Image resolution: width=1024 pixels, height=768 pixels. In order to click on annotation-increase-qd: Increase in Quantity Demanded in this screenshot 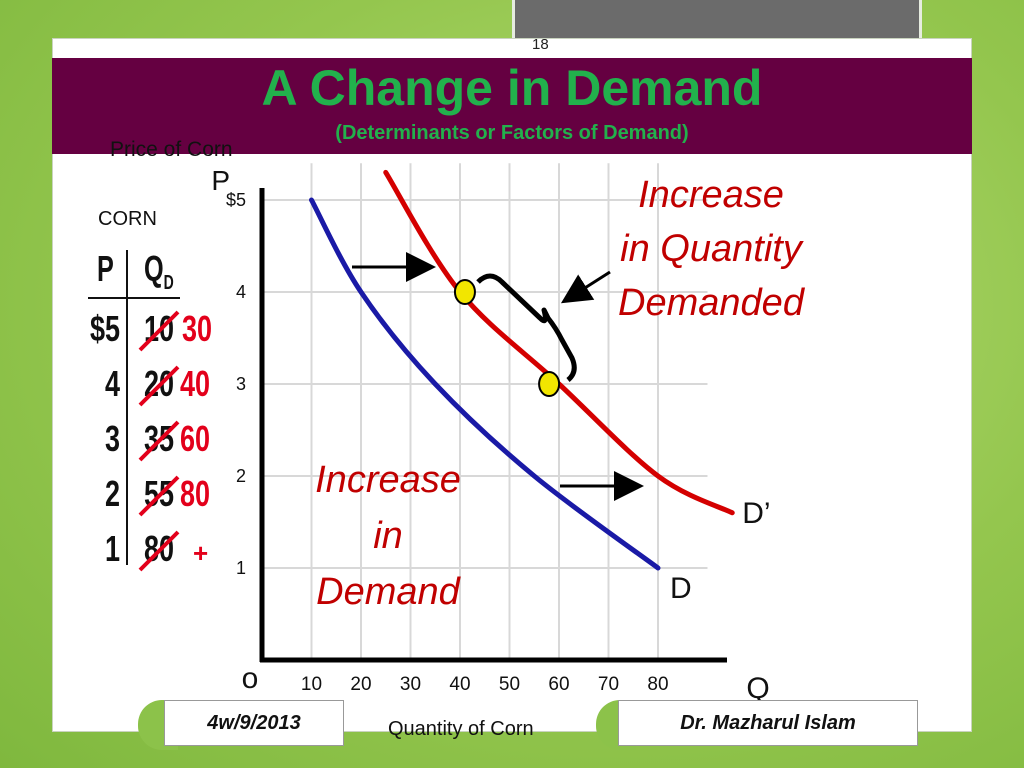, I will do `click(711, 249)`.